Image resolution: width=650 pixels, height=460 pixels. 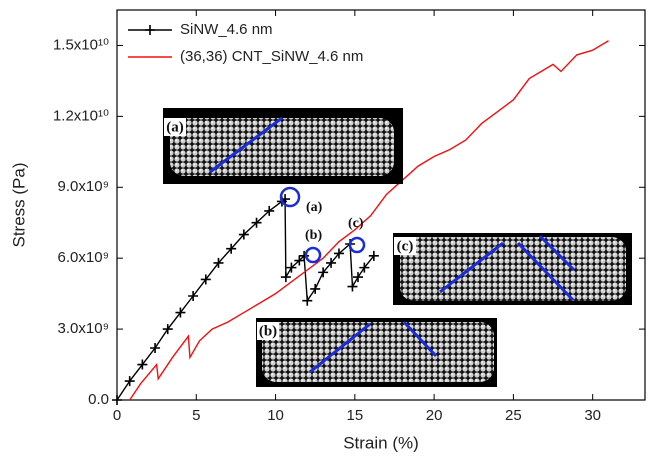 What do you see at coordinates (314, 207) in the screenshot?
I see `annotation: (a)` at bounding box center [314, 207].